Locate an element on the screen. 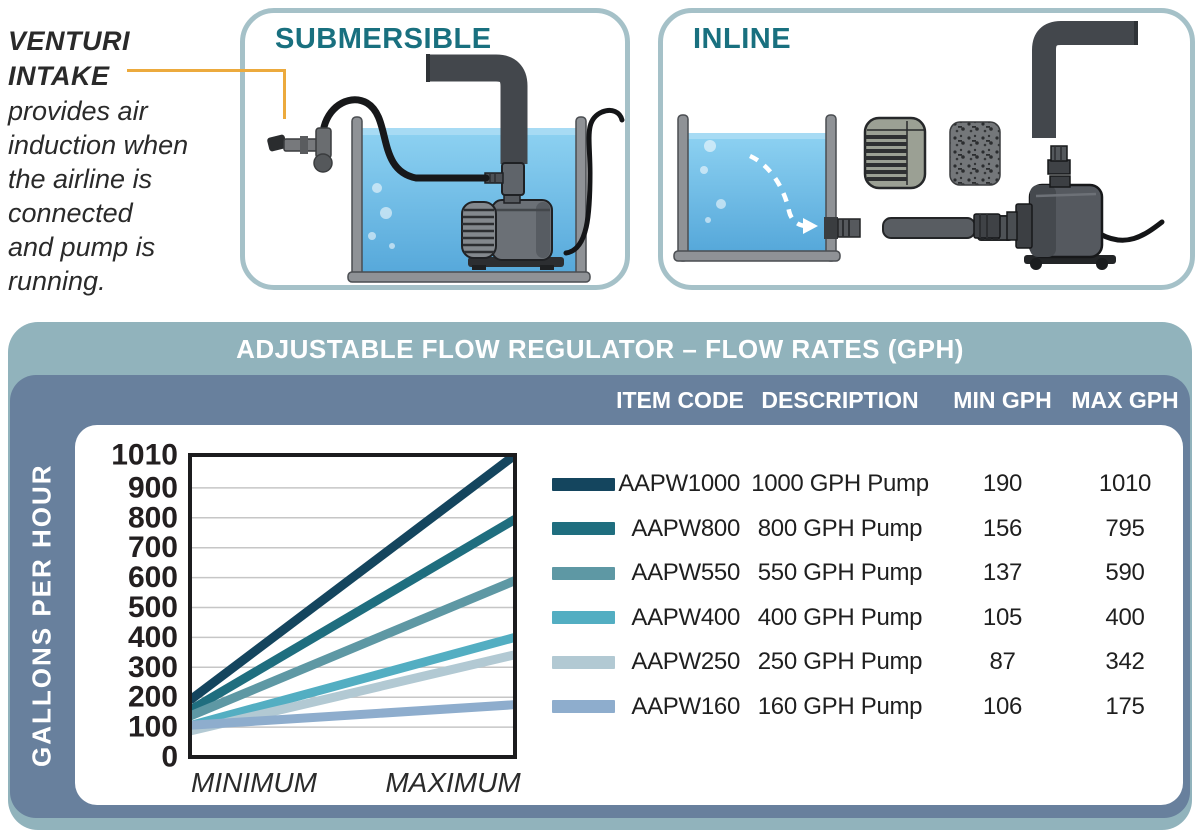  table-row: AAPW550 550 GPH Pump 137 590 is located at coordinates (862, 573).